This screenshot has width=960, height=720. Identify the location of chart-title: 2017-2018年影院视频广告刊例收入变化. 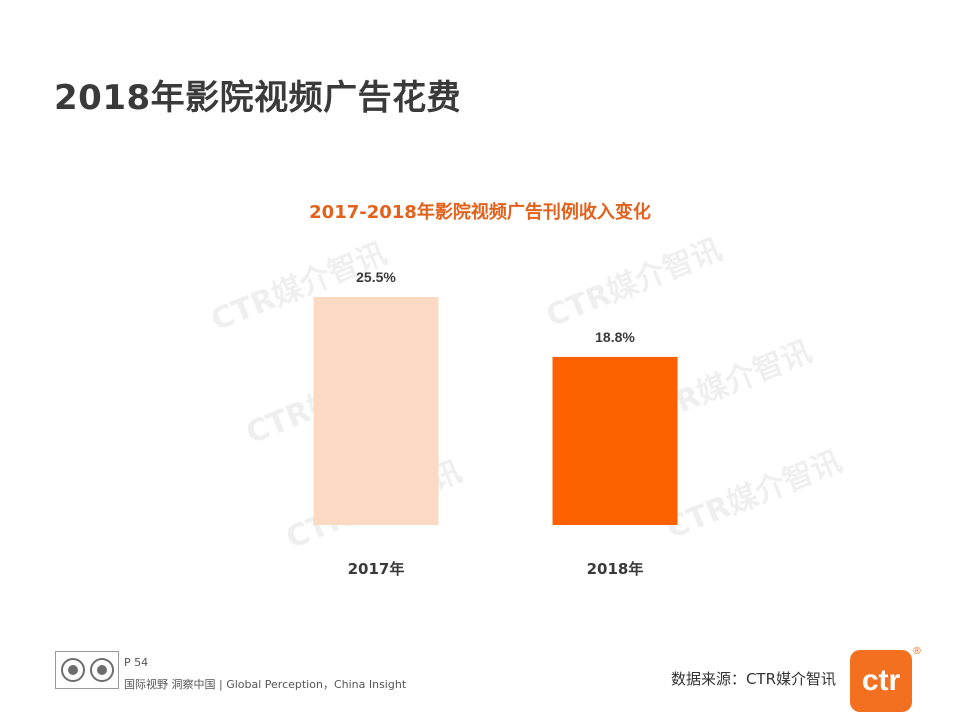
(480, 212).